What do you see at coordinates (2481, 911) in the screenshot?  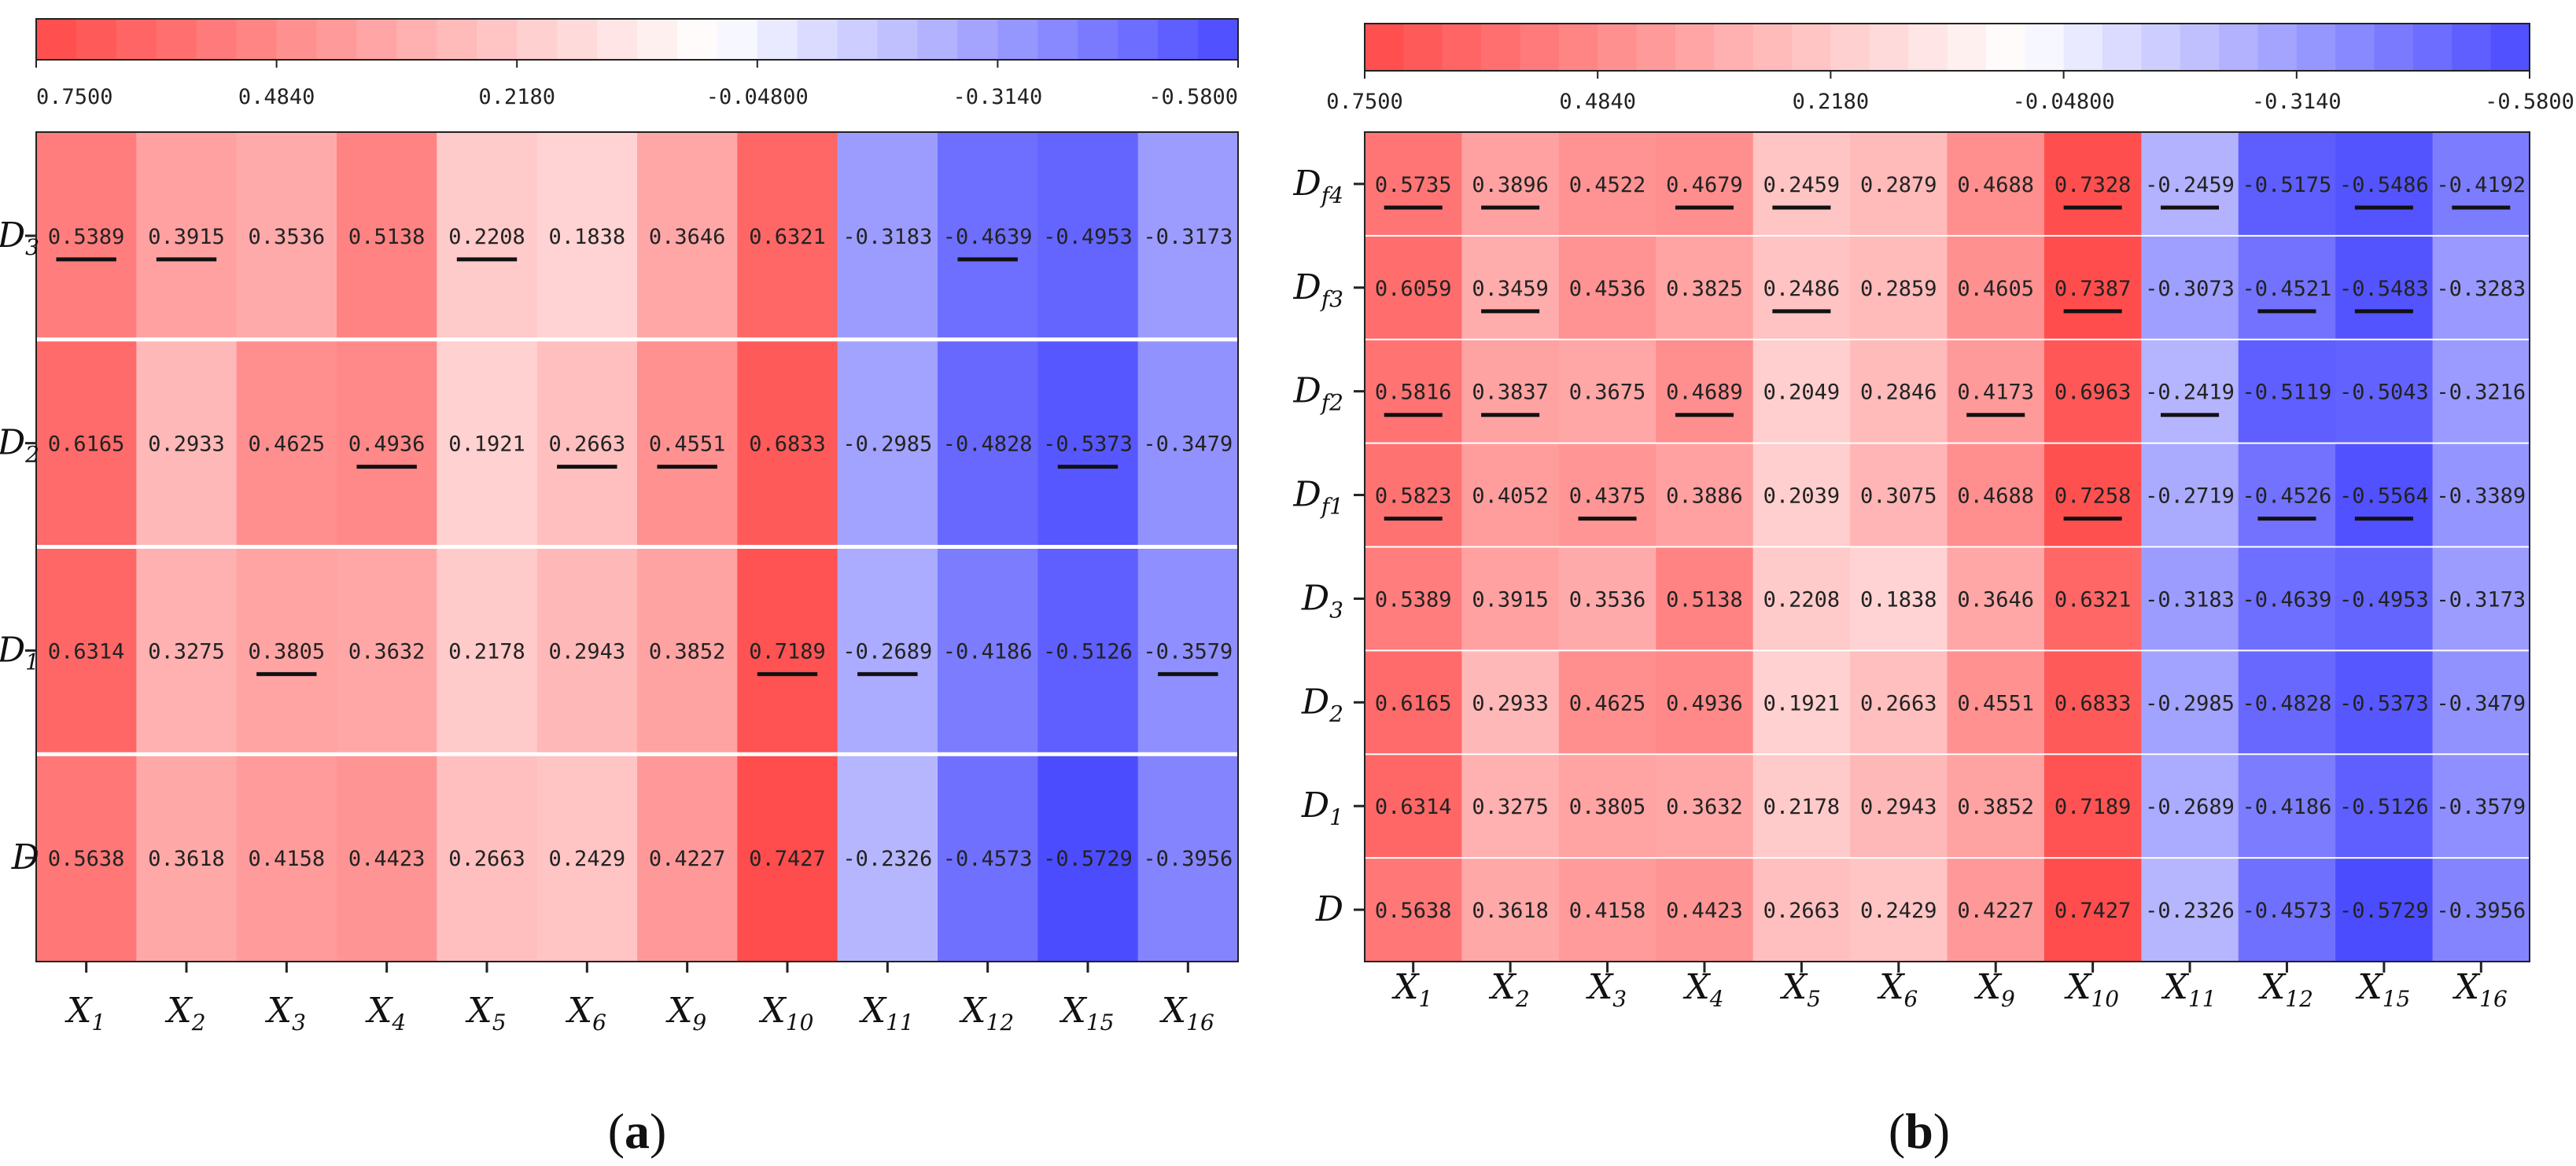 I see `cell-value: -0.3956` at bounding box center [2481, 911].